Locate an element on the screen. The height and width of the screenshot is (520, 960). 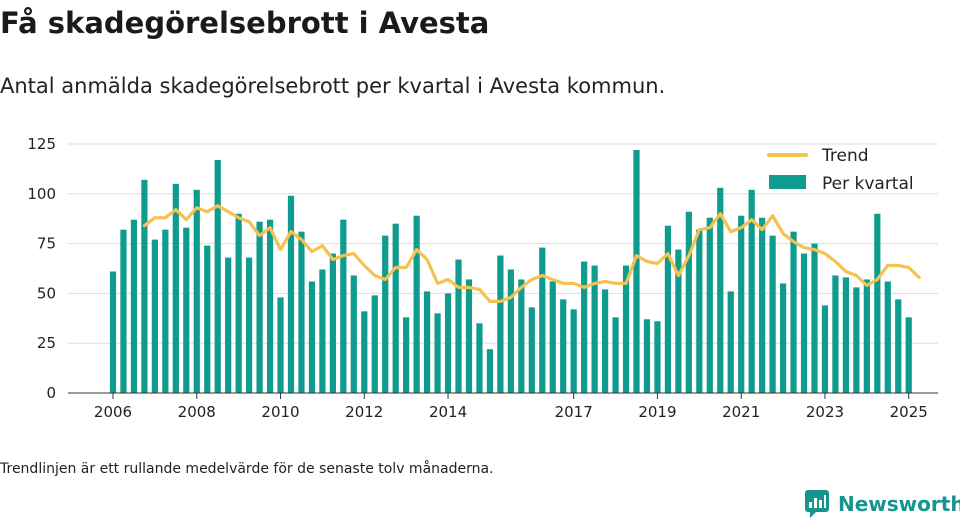
x-tick-label: 2008 is located at coordinates (197, 412).